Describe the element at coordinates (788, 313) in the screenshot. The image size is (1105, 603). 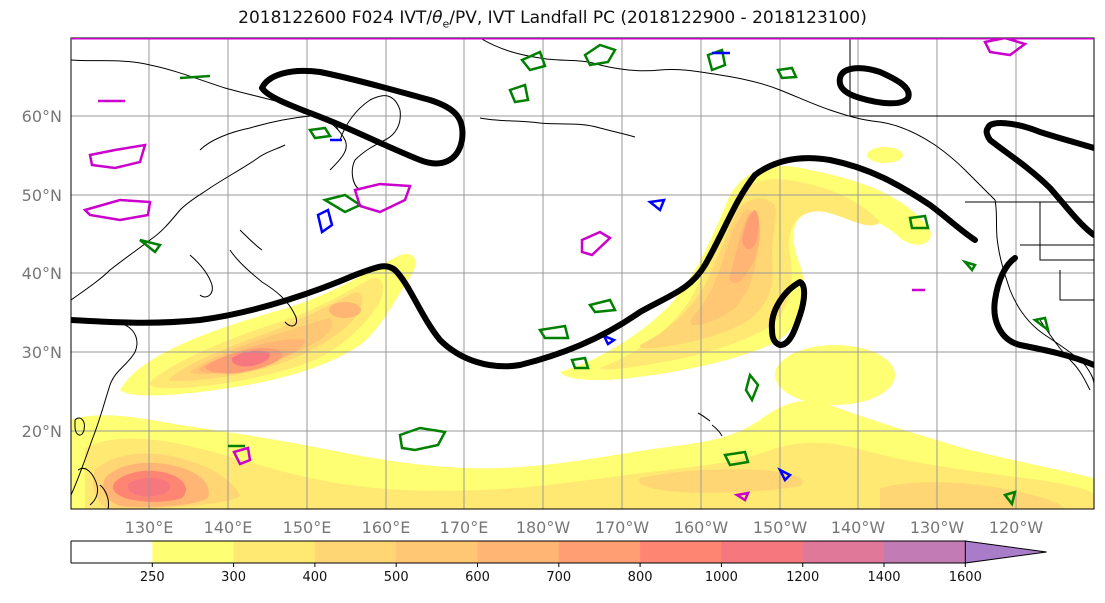
I see `pc-contour-closed-small` at that location.